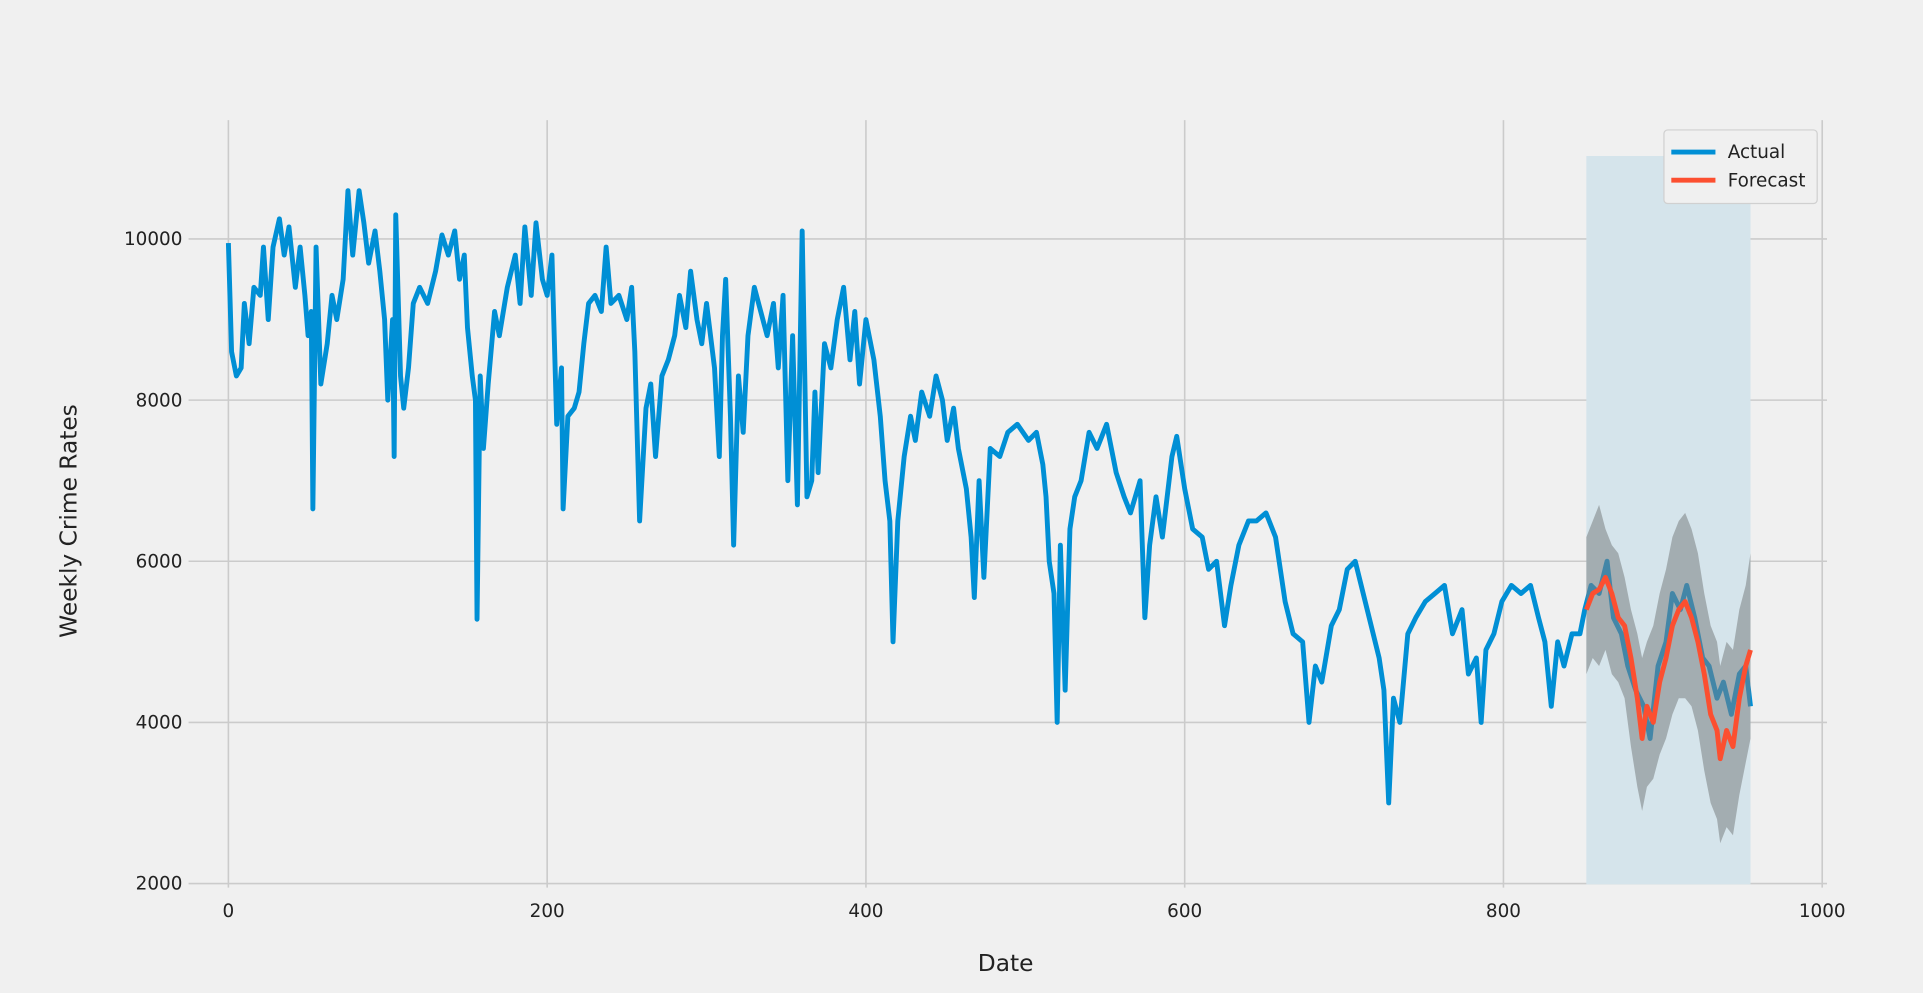 The width and height of the screenshot is (1923, 993). What do you see at coordinates (1767, 180) in the screenshot?
I see `legend-label: Forecast` at bounding box center [1767, 180].